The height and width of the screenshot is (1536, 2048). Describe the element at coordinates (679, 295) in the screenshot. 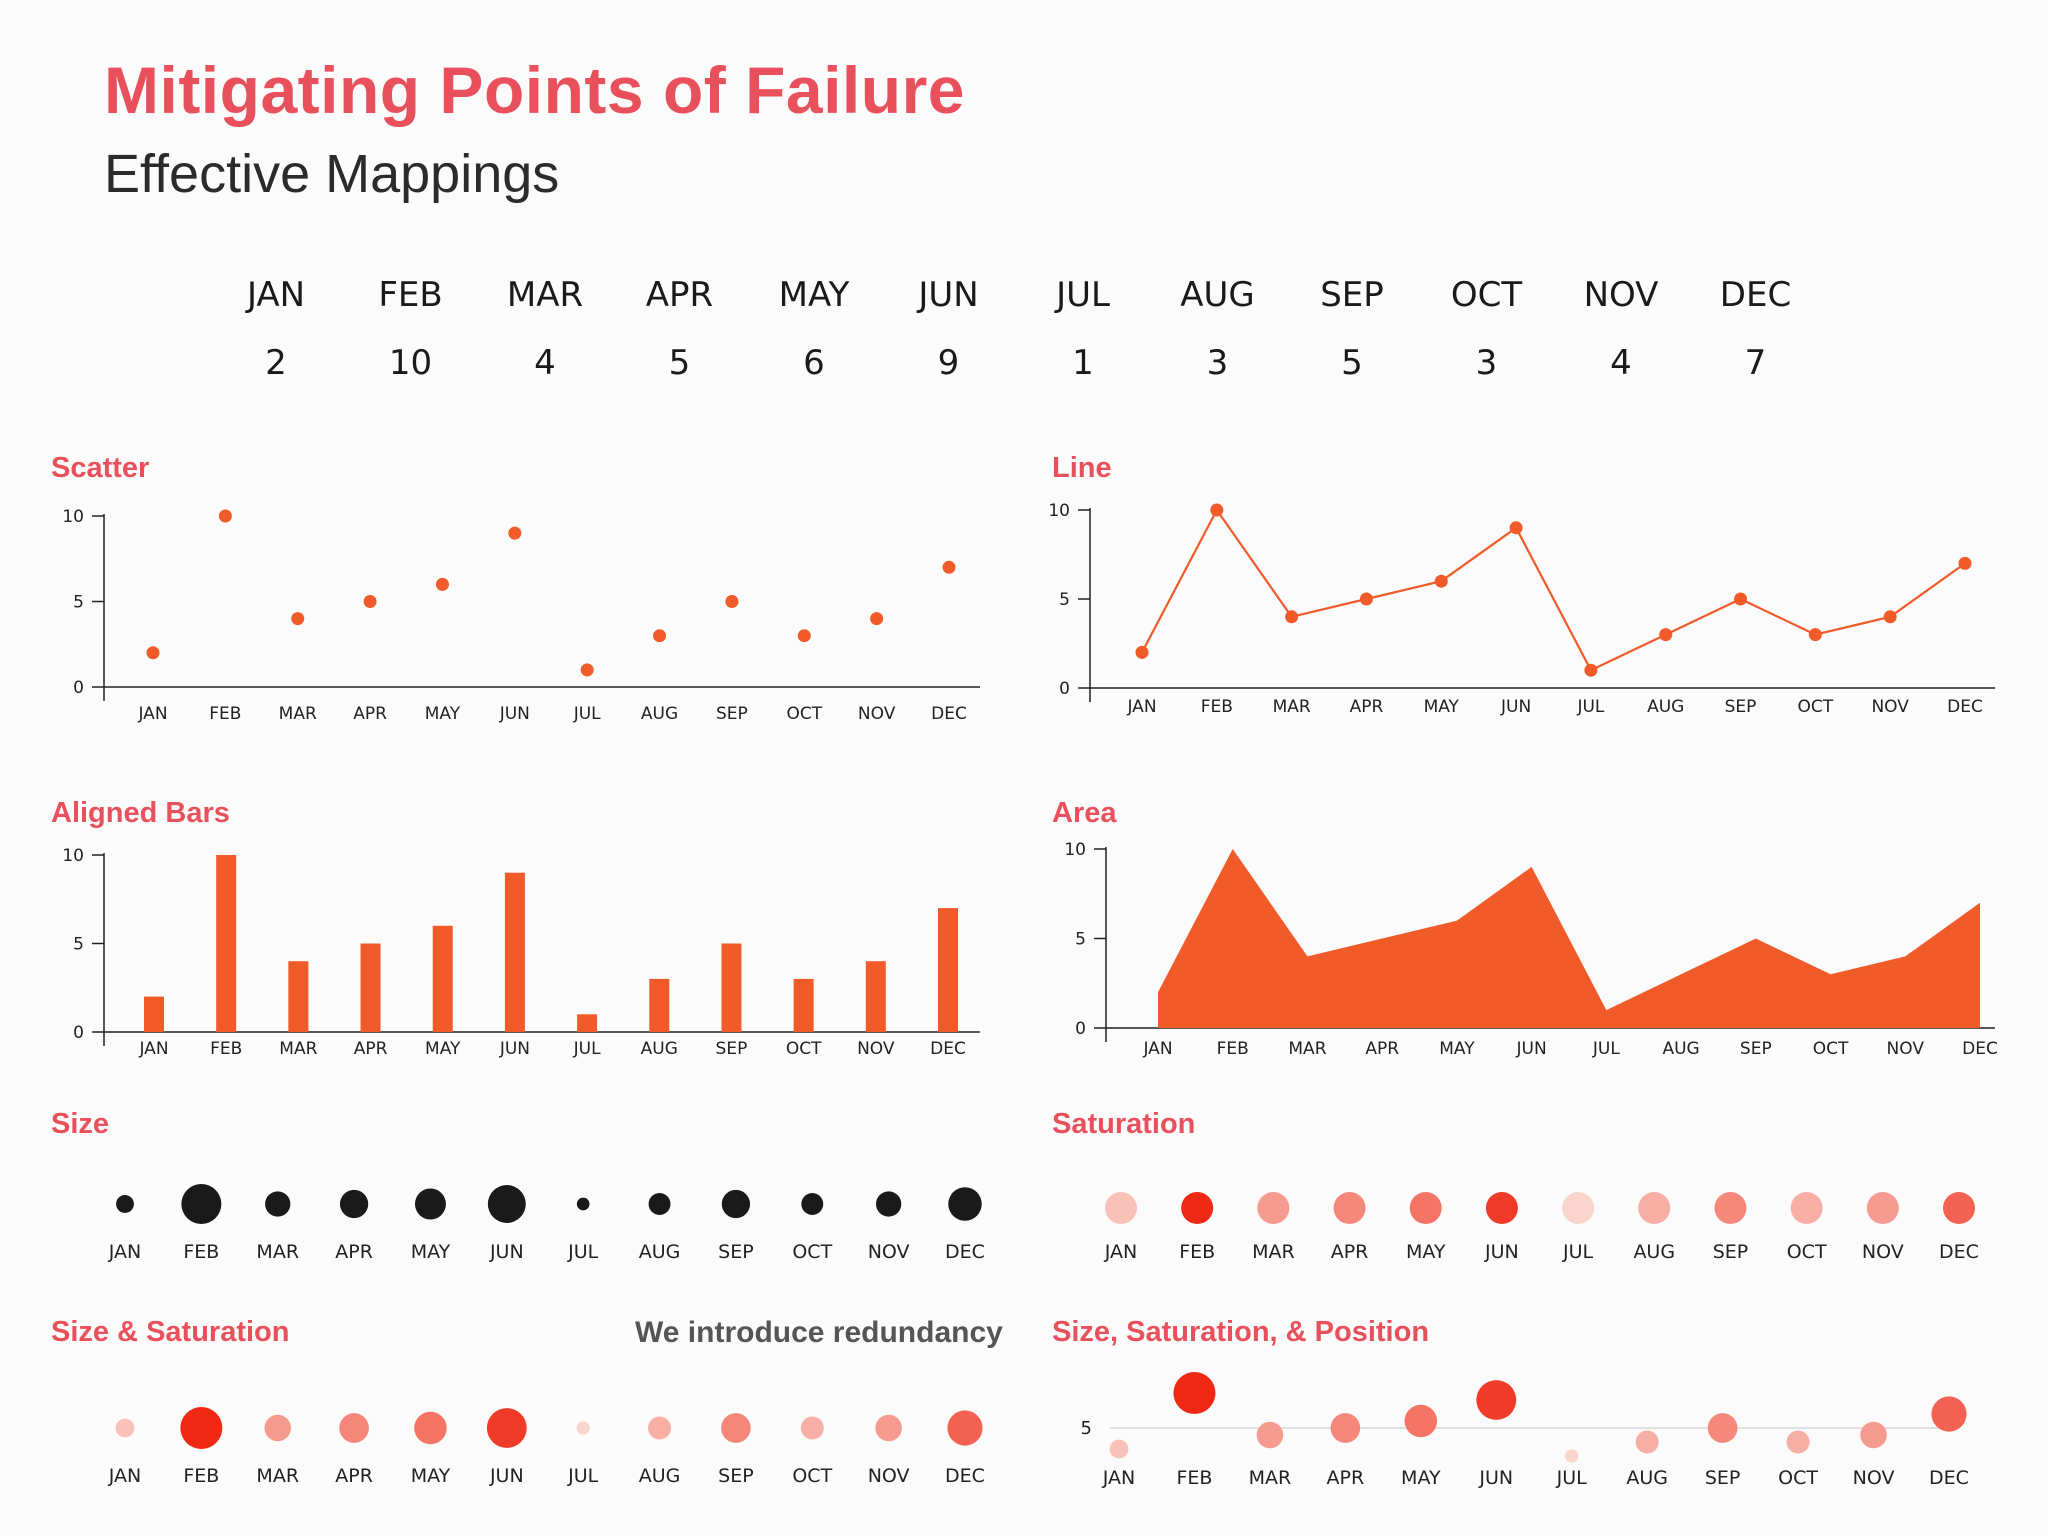

I see `table-month-label: APR` at that location.